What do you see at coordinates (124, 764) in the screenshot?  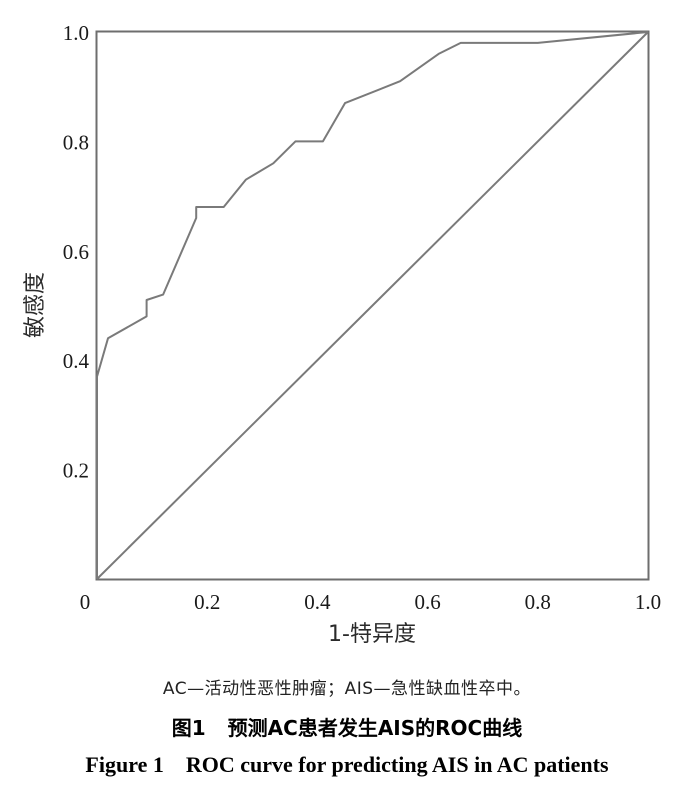 I see `caption-en-label: Figure 1` at bounding box center [124, 764].